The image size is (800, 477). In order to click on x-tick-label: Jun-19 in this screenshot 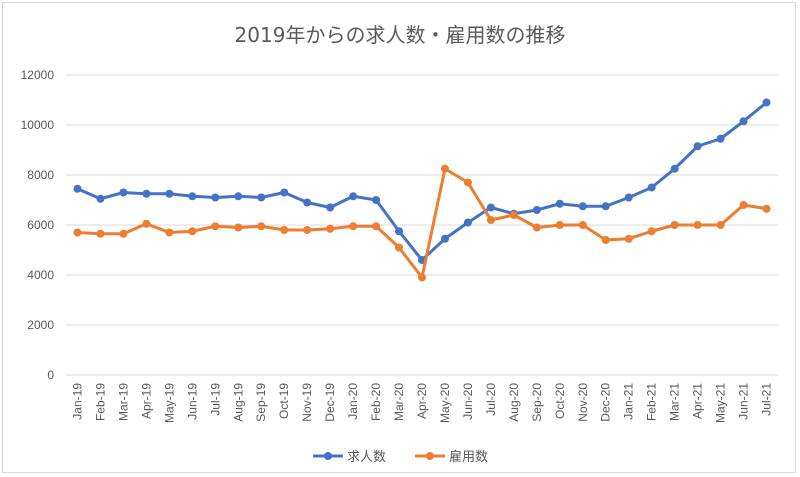, I will do `click(192, 401)`.